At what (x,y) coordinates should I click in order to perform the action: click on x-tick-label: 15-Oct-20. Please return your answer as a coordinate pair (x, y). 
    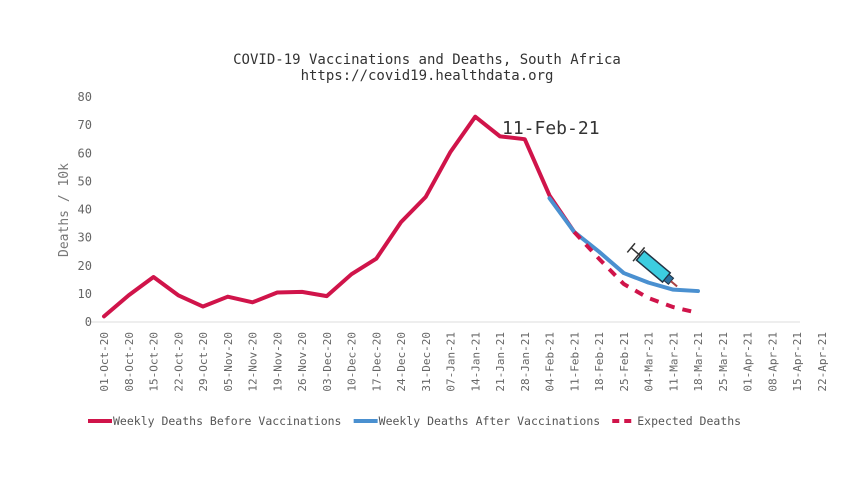
    Looking at the image, I should click on (154, 362).